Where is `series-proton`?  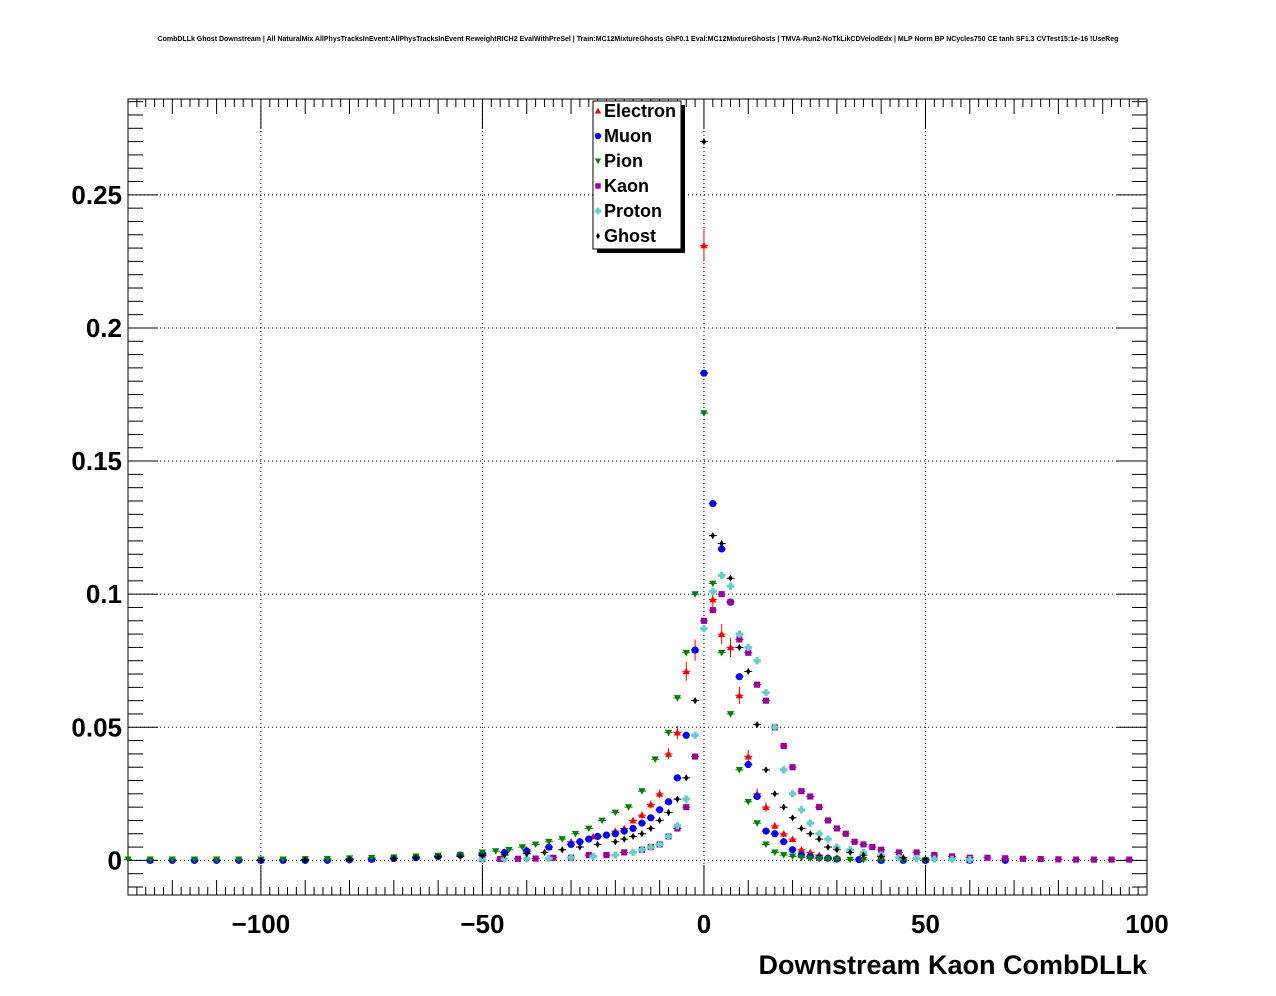 series-proton is located at coordinates (726, 717).